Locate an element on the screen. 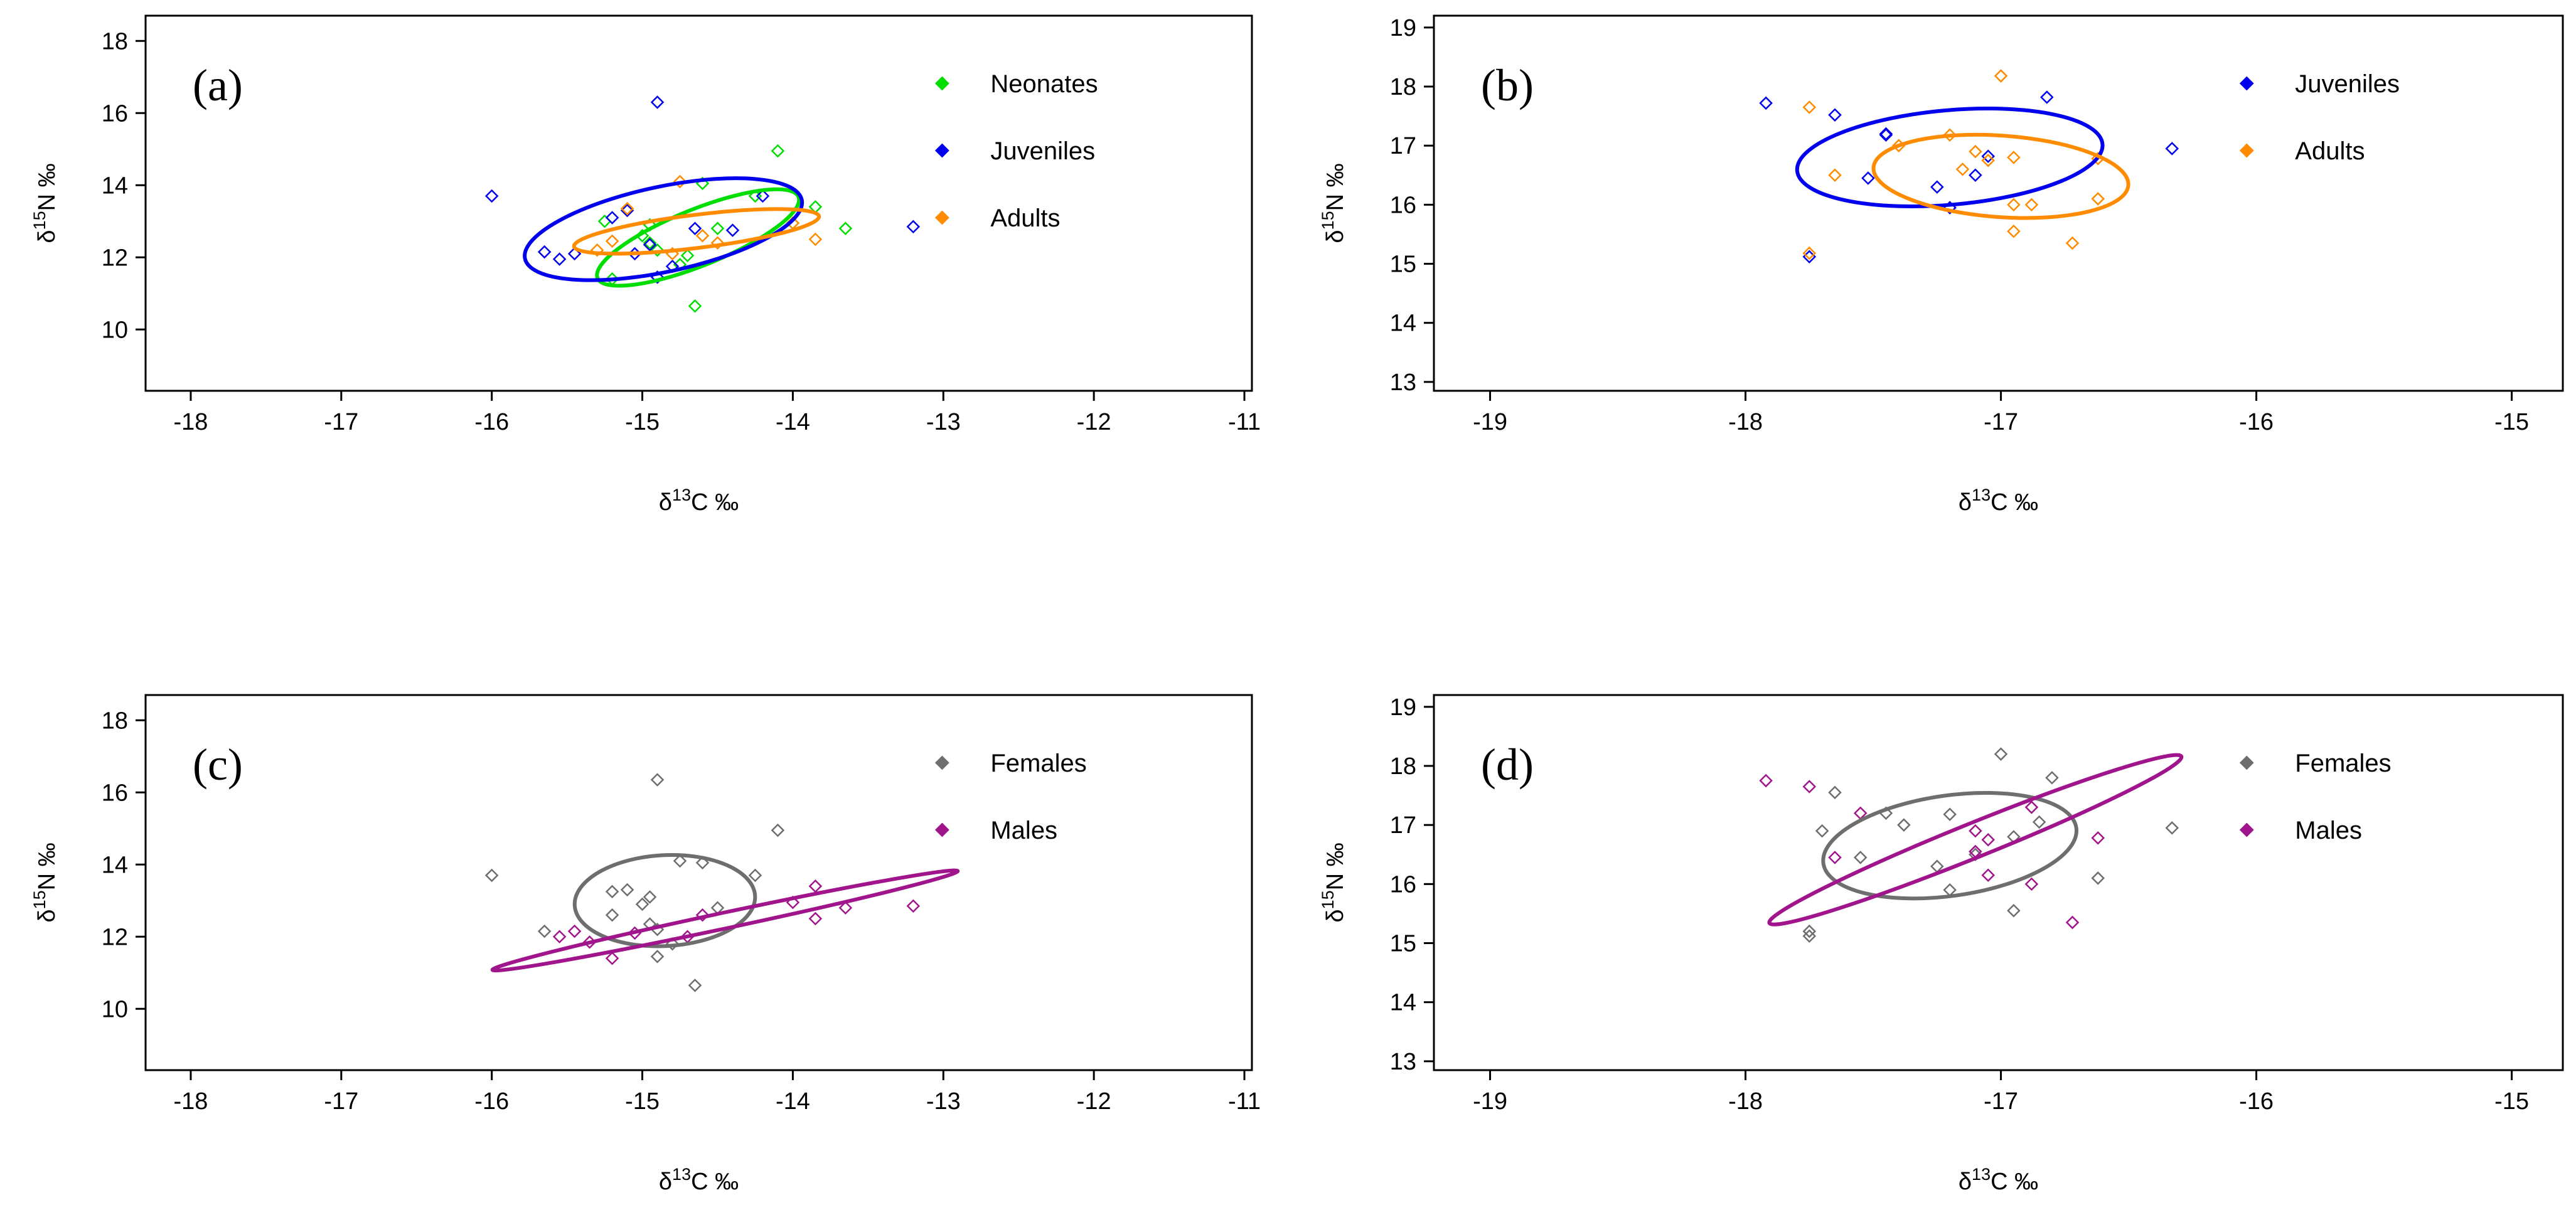  series-juveniles is located at coordinates (1969, 176).